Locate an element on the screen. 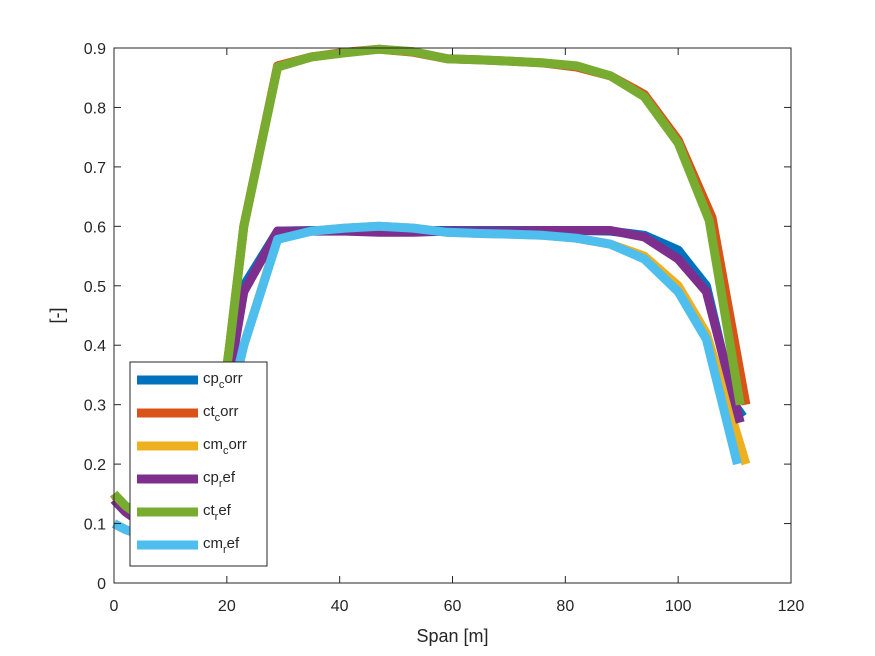  x-tick-label: 80 is located at coordinates (565, 606).